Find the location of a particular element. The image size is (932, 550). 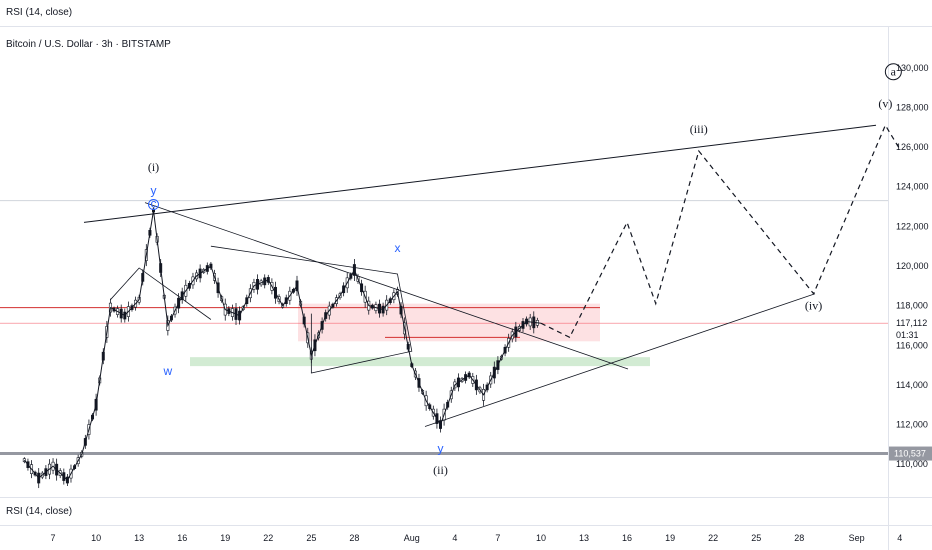

rsi-top-pane: RSI (14, close) is located at coordinates (466, 13).